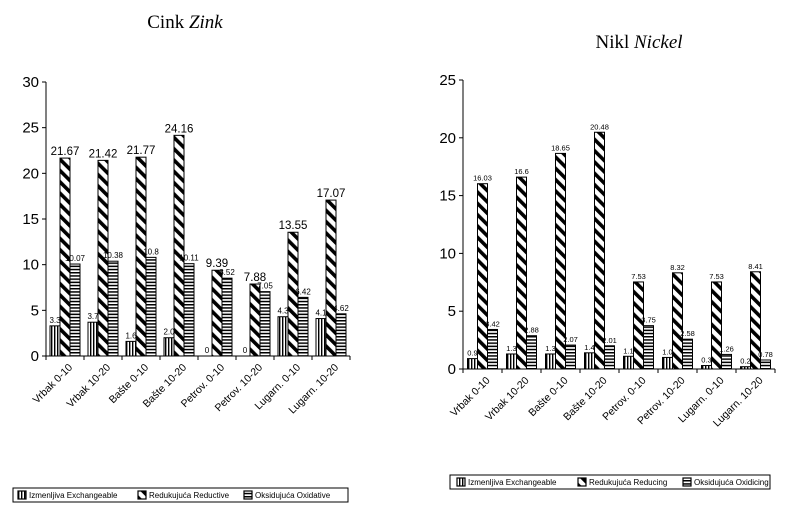 The image size is (798, 511). What do you see at coordinates (716, 276) in the screenshot?
I see `nickel-data-label-redukujuca-reducing-6: 7.53` at bounding box center [716, 276].